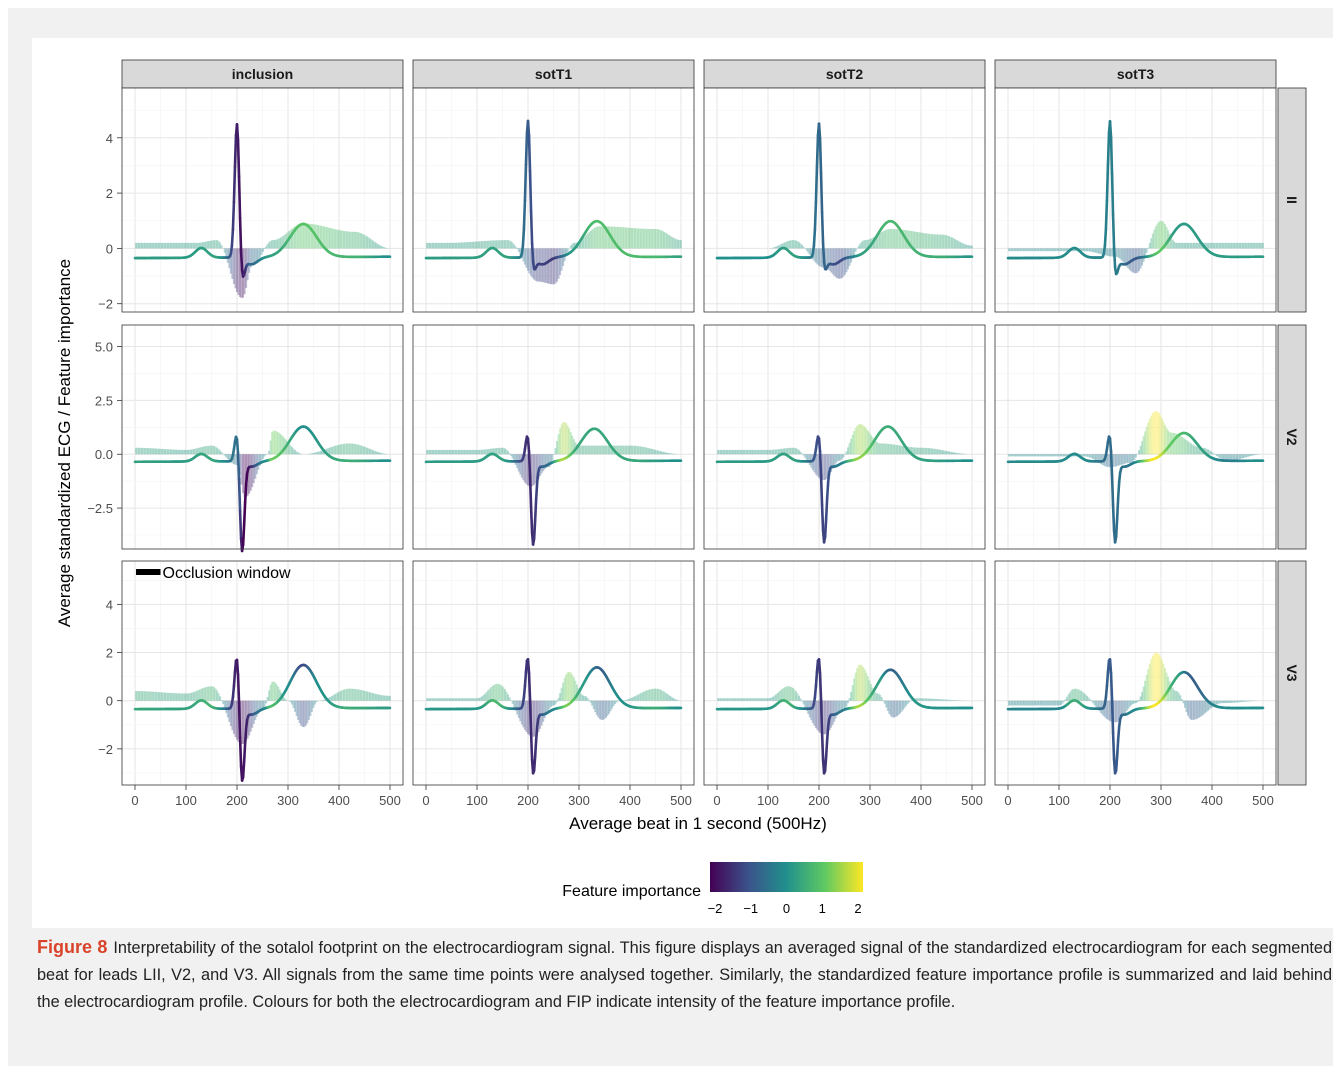 The image size is (1341, 1074). I want to click on y-tick-label: −2.5, so click(100, 508).